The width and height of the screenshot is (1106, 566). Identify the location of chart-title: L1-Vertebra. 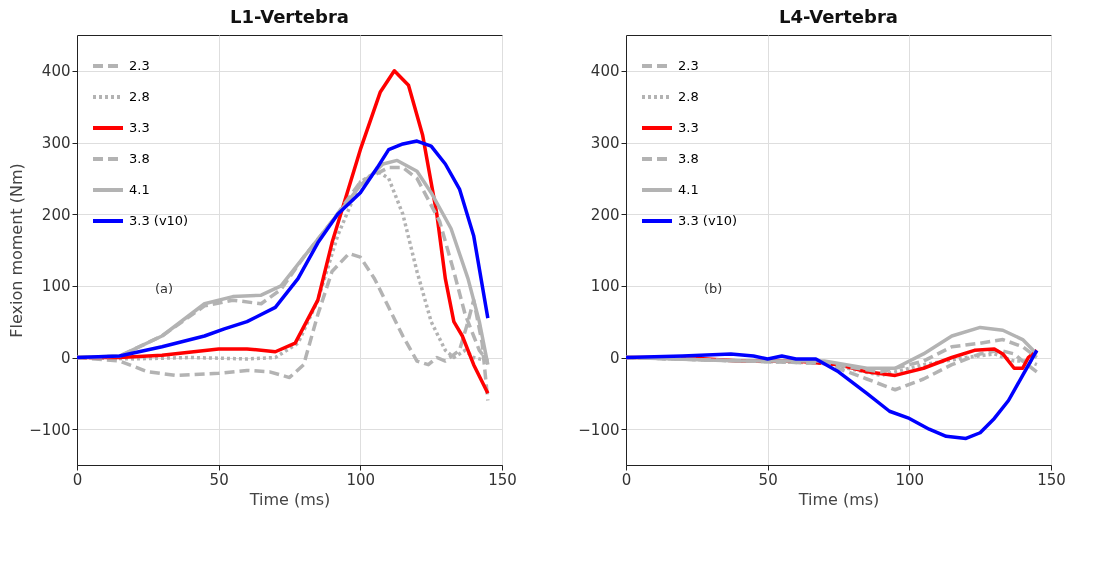
(289, 16).